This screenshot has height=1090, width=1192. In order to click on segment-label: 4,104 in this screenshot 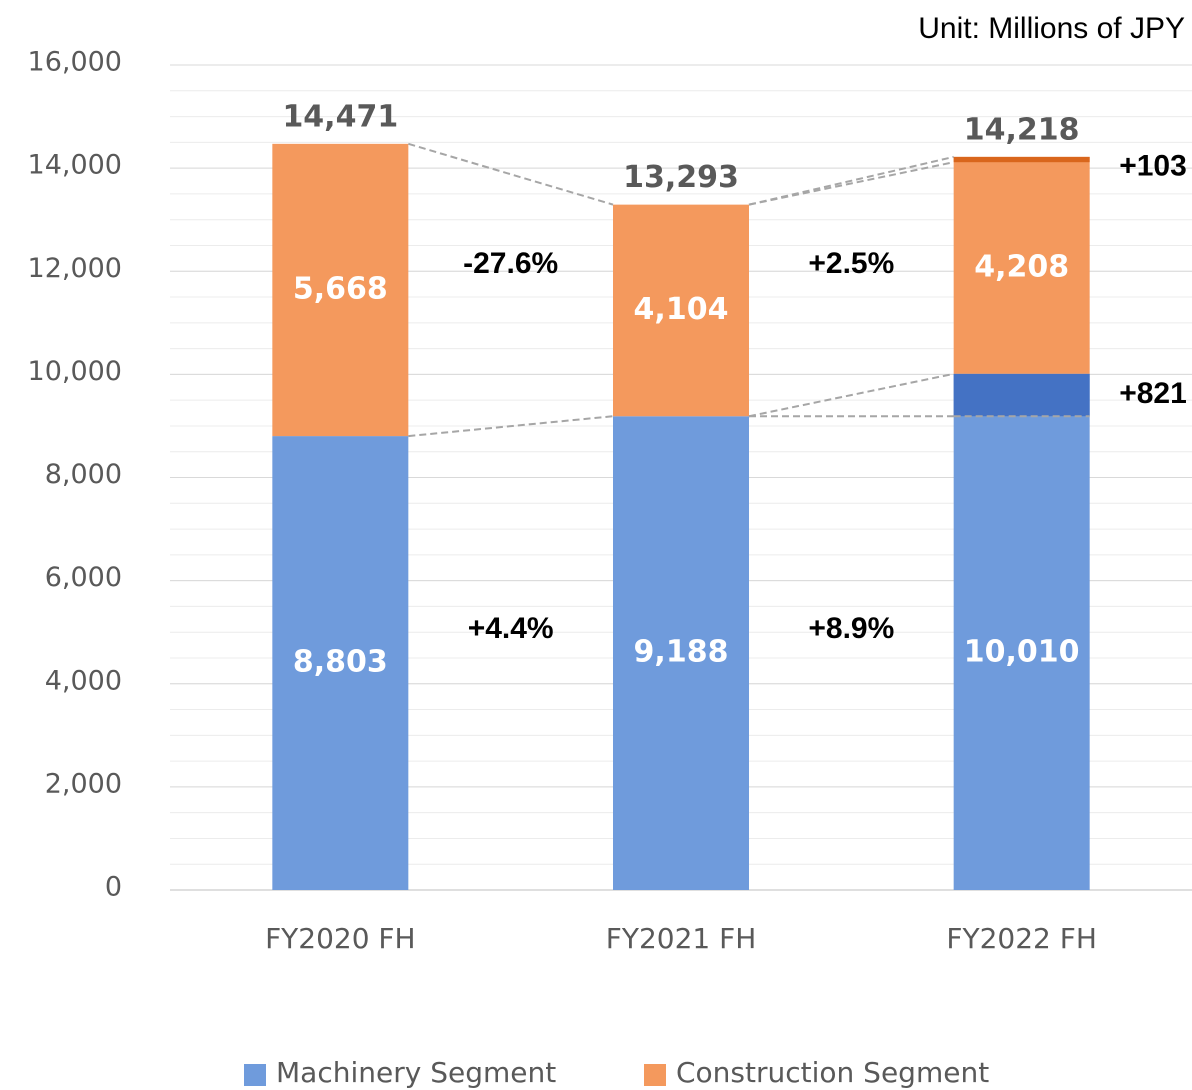, I will do `click(681, 309)`.